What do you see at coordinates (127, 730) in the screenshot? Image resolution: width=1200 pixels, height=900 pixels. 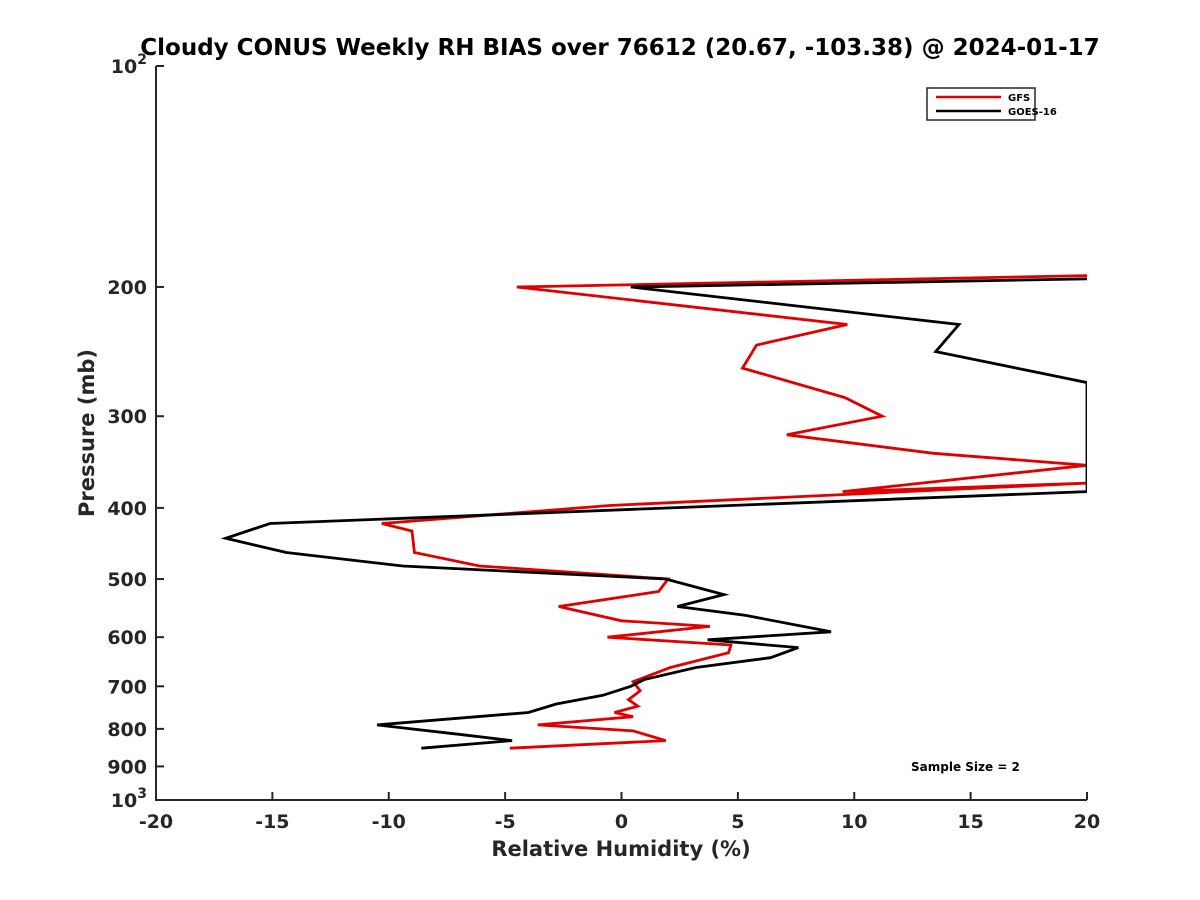 I see `y-tick-label: 800` at bounding box center [127, 730].